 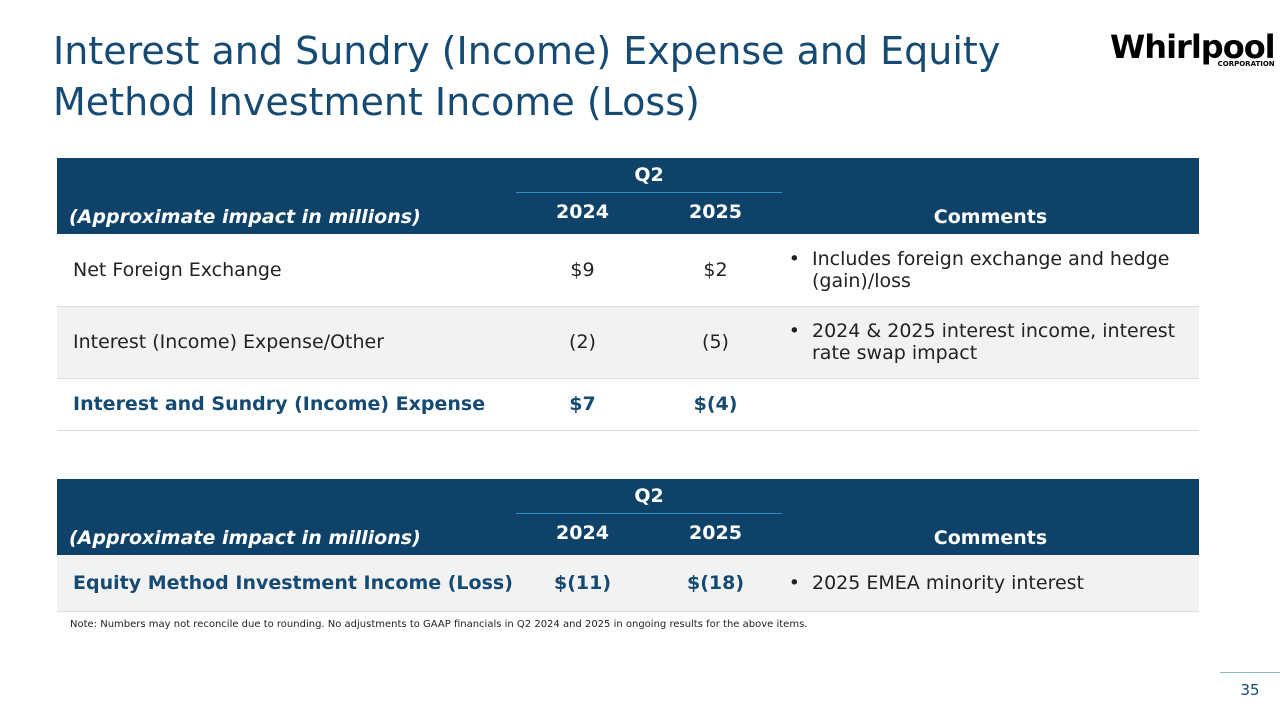 What do you see at coordinates (286, 583) in the screenshot?
I see `cell: Equity Method Investment Income (Loss)` at bounding box center [286, 583].